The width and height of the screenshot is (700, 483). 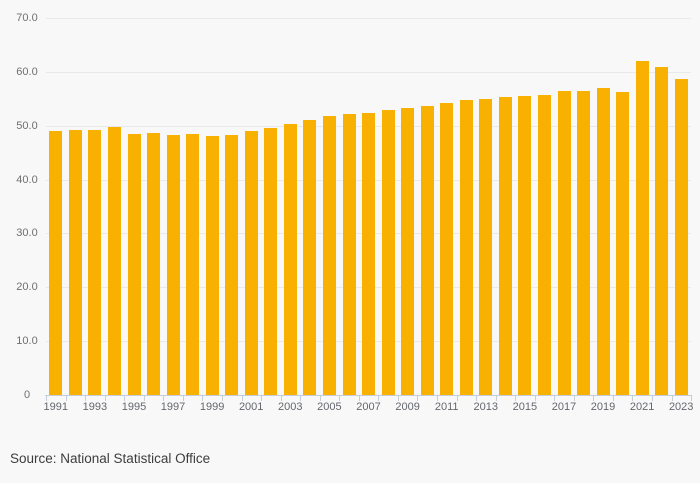 I want to click on y-axis-tick-label: 70.0, so click(x=27, y=18).